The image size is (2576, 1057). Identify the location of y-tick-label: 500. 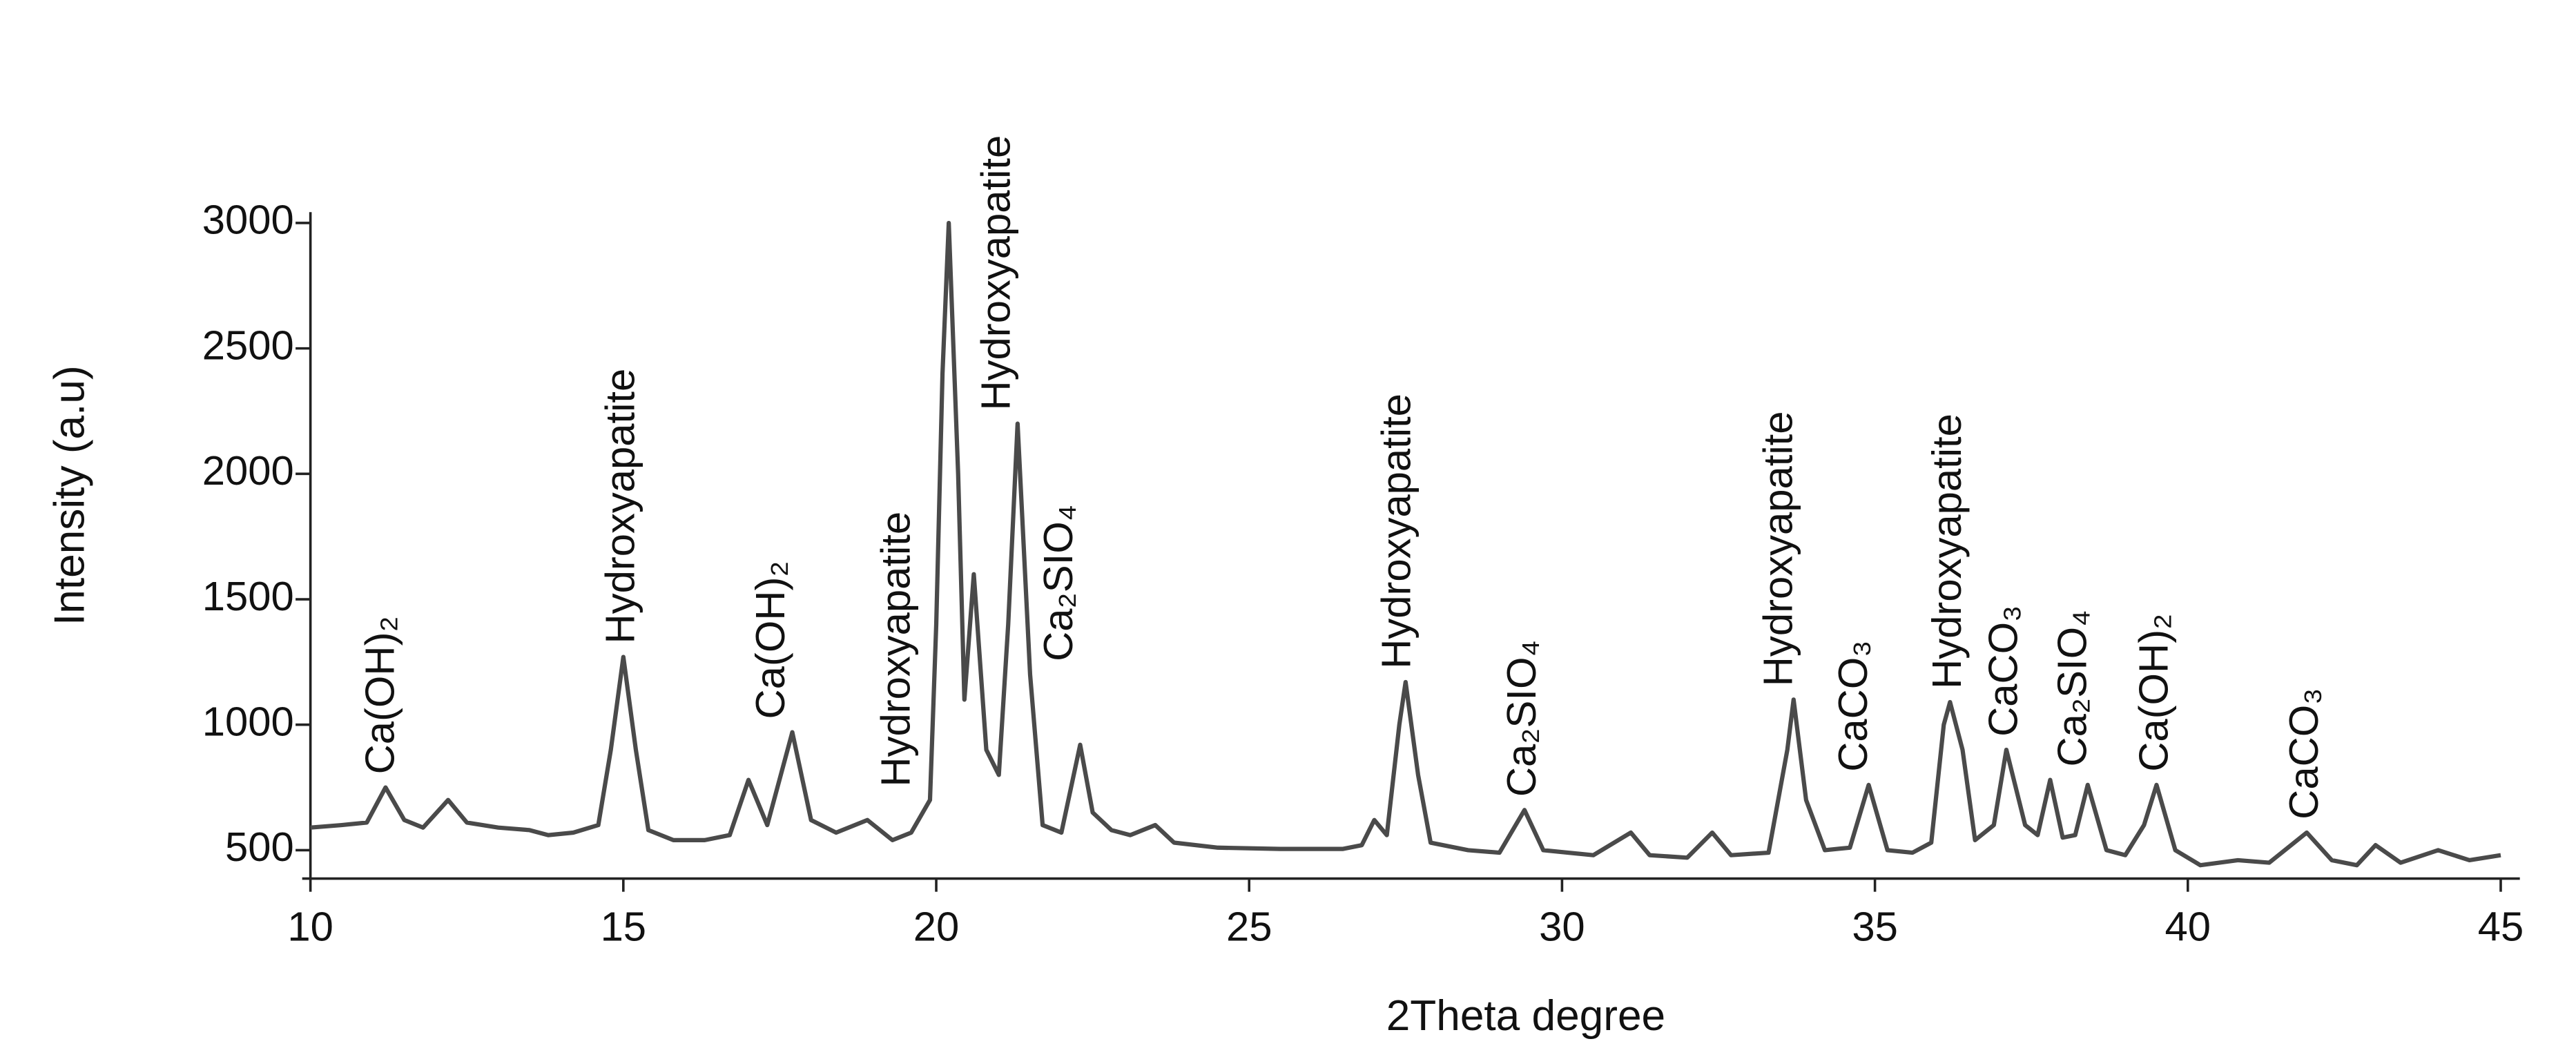
(259, 847).